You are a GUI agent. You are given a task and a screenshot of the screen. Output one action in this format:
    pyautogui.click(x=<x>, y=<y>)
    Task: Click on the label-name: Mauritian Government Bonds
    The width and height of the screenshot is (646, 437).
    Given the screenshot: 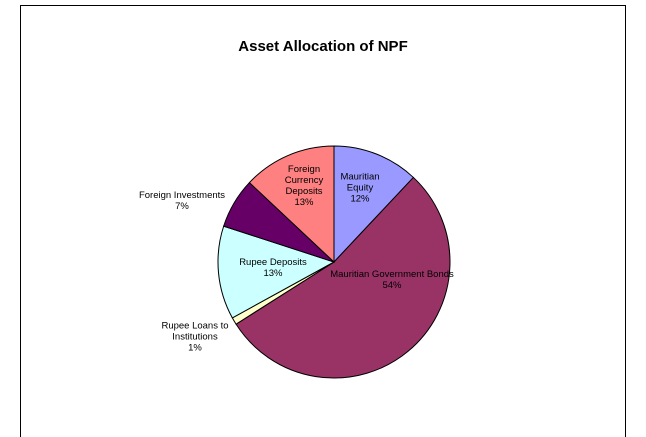 What is the action you would take?
    pyautogui.click(x=392, y=274)
    